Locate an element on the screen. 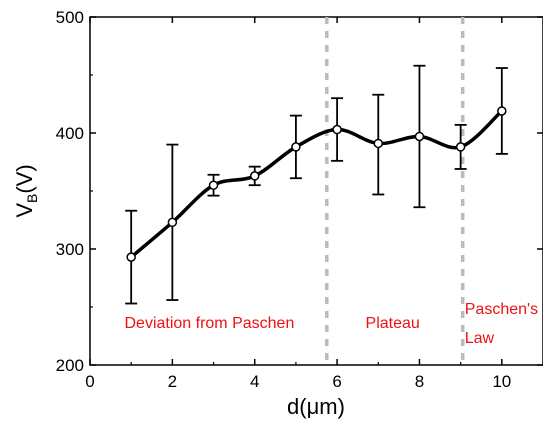 The image size is (543, 424). x-tick-label: 8 is located at coordinates (419, 381).